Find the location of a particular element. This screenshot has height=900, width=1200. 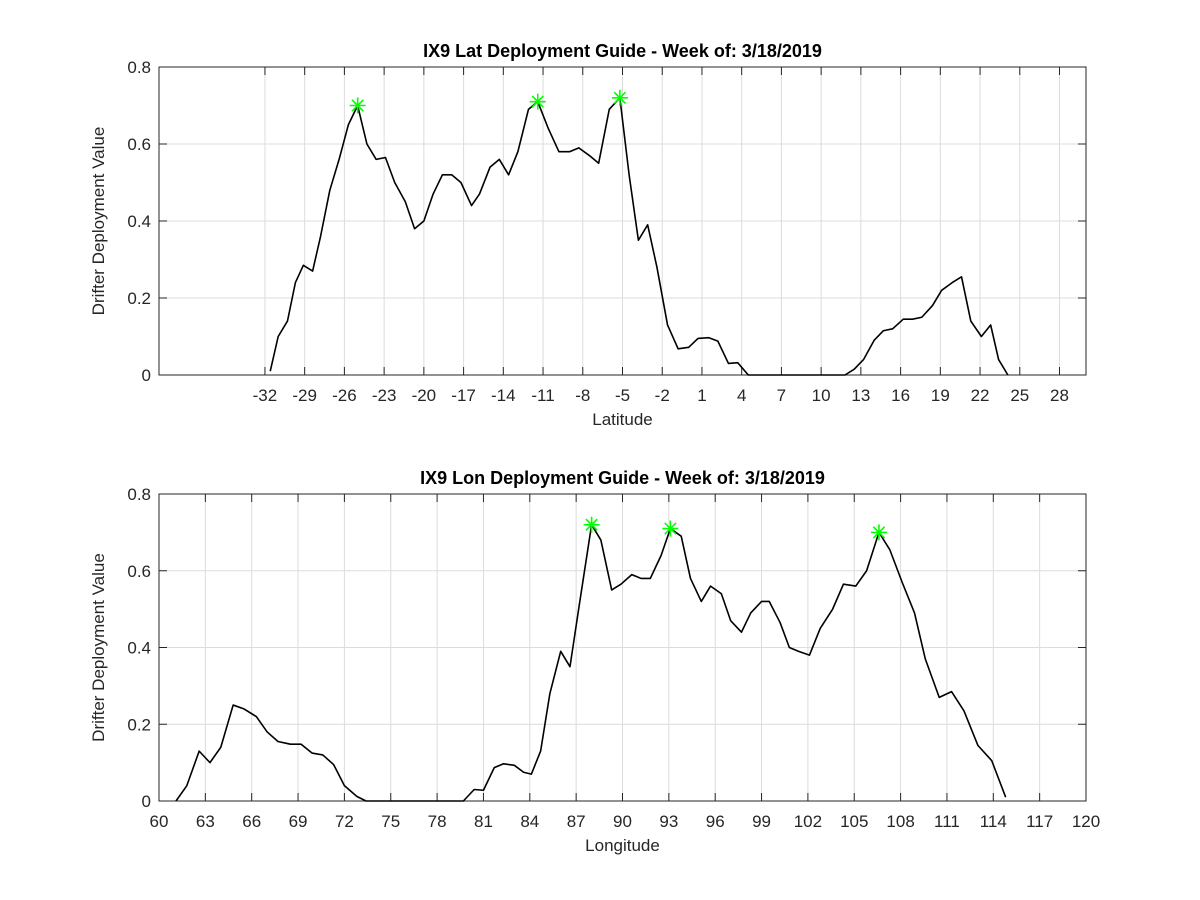

x-tick-label: 25 is located at coordinates (1019, 395).